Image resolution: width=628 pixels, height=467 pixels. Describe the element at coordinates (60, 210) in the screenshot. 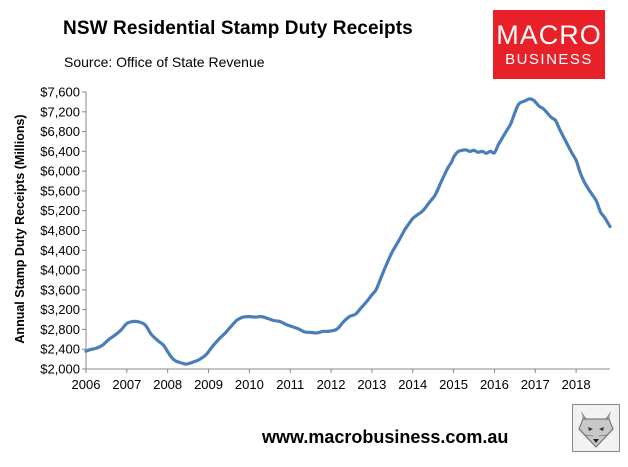

I see `y-tick-label: $5,200` at that location.